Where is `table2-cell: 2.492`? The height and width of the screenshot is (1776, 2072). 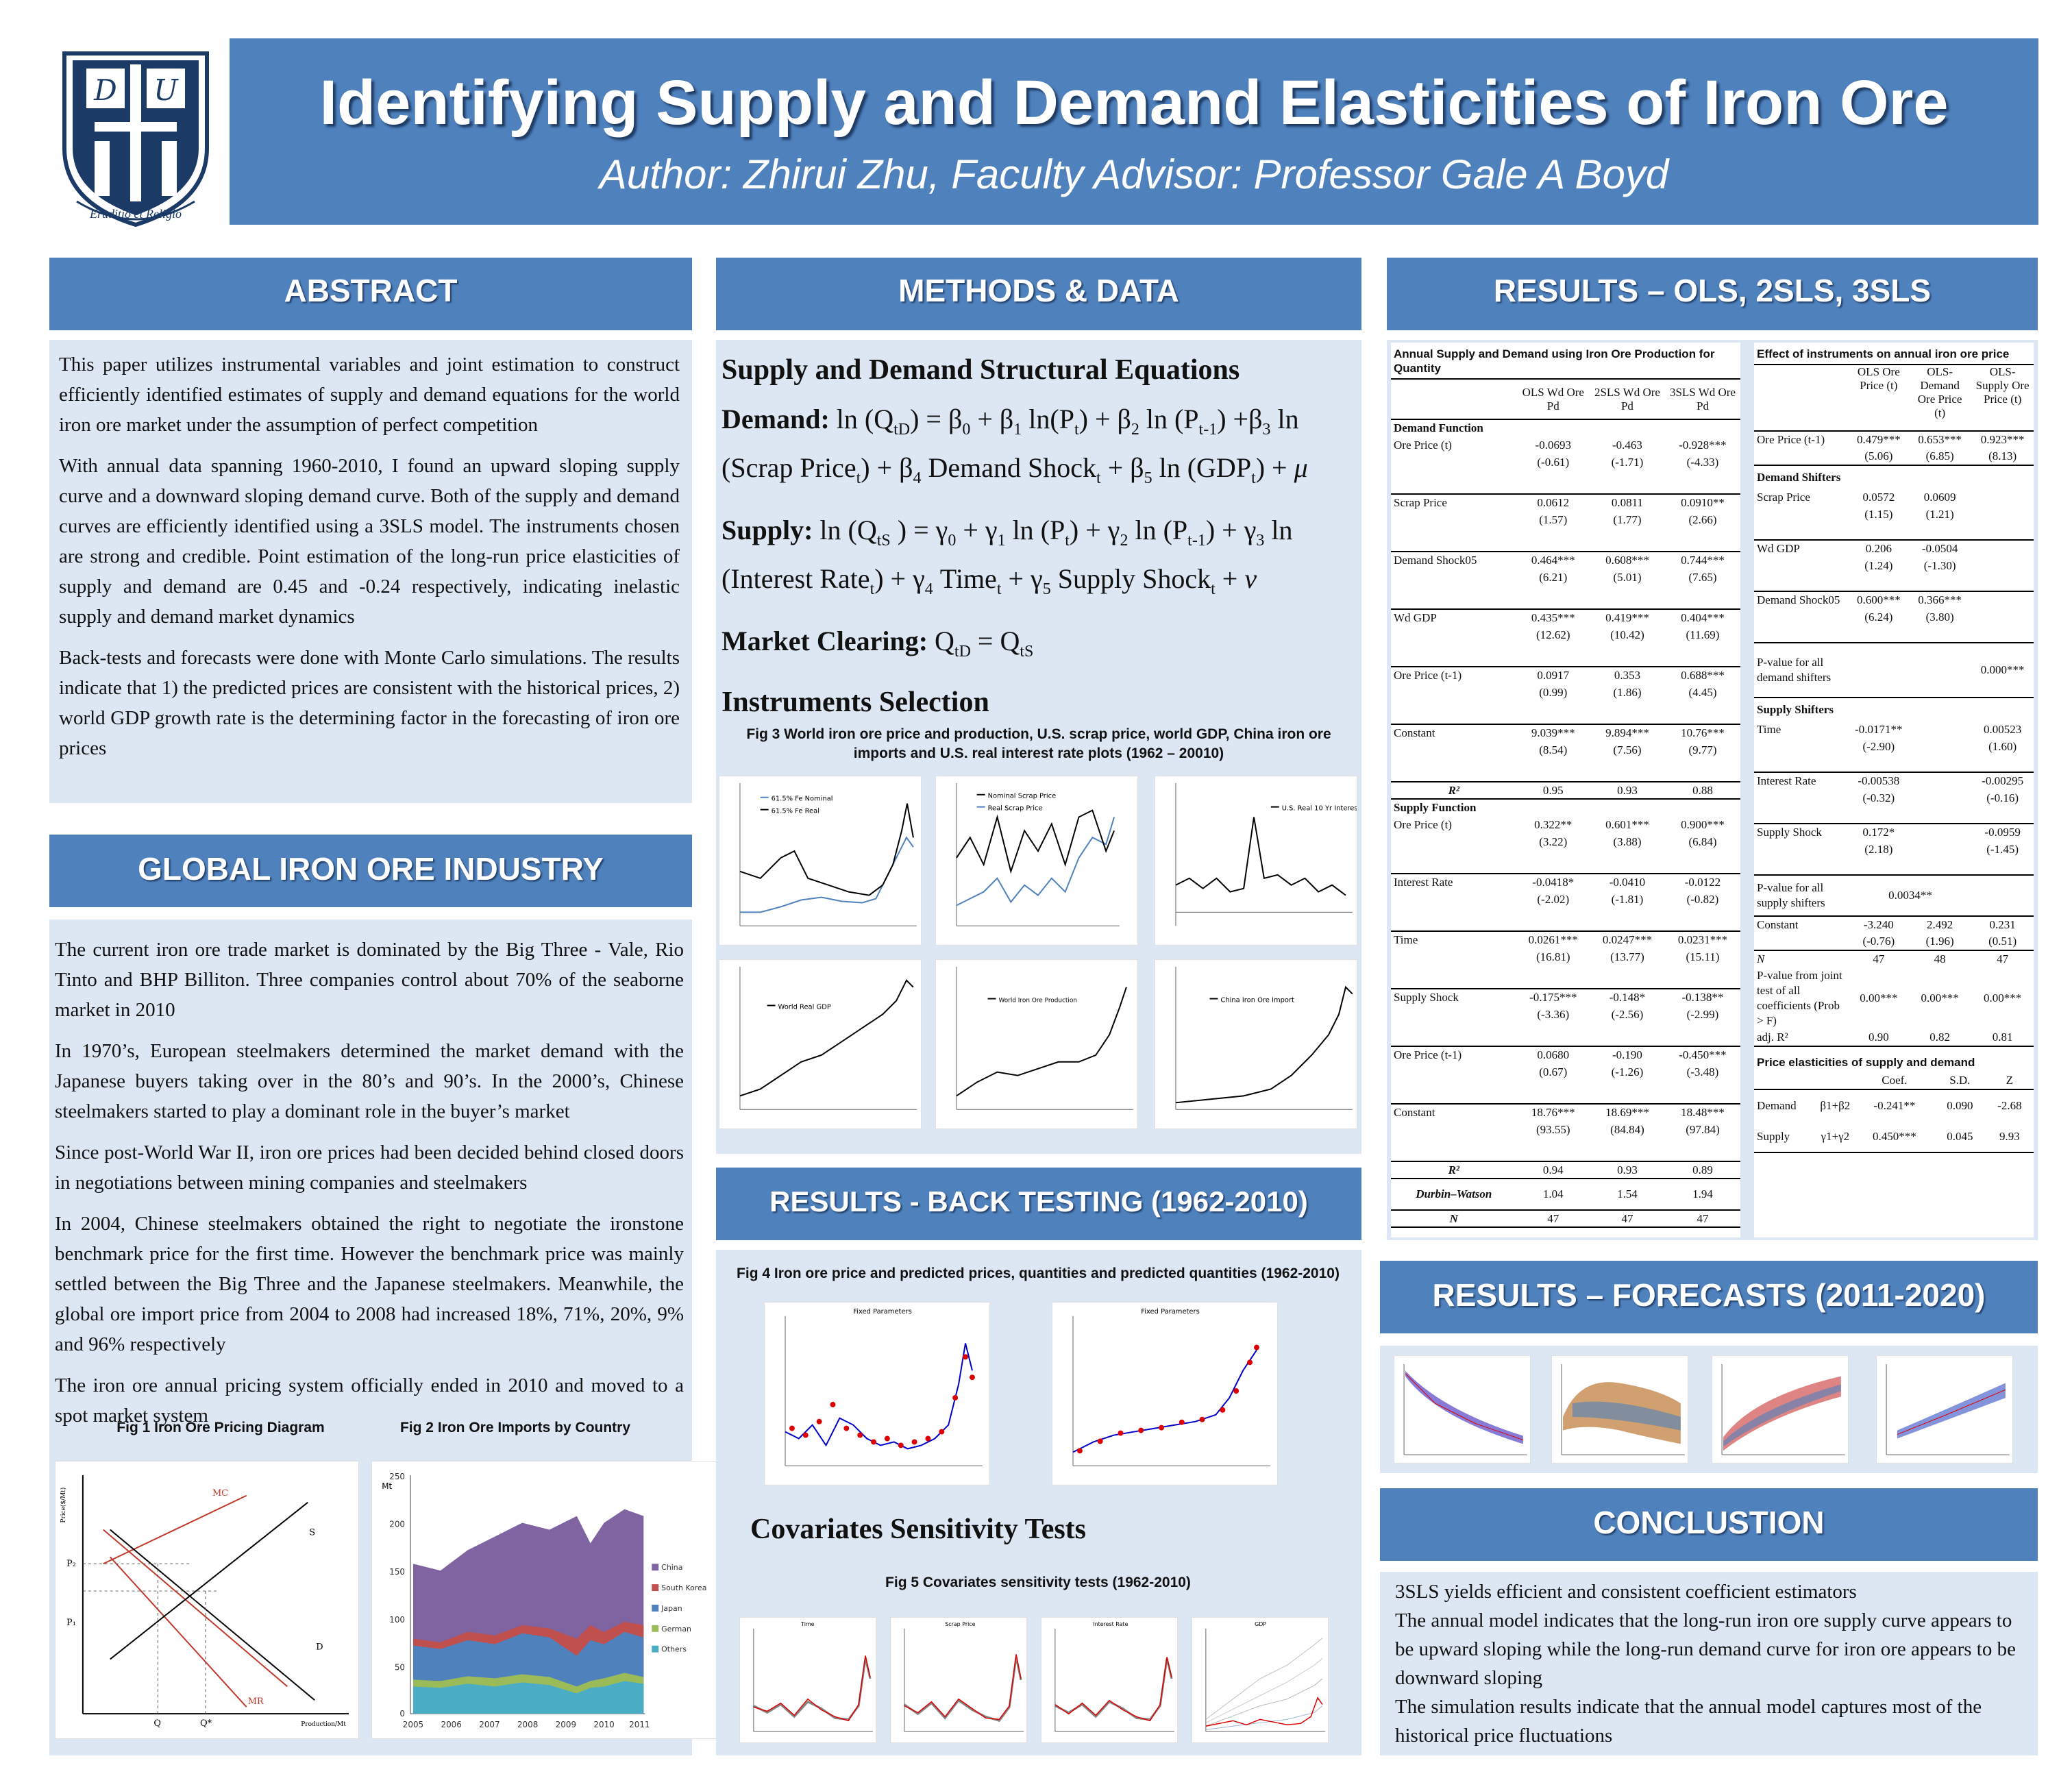
table2-cell: 2.492 is located at coordinates (1940, 924).